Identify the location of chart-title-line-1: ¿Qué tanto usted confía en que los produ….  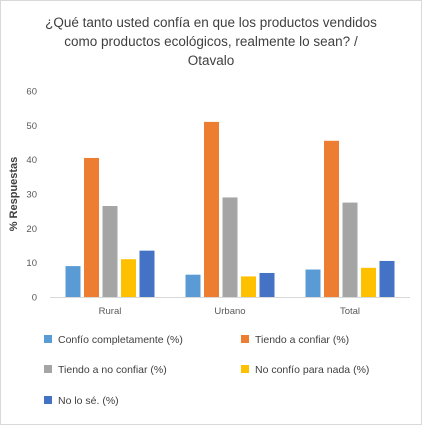
(211, 22).